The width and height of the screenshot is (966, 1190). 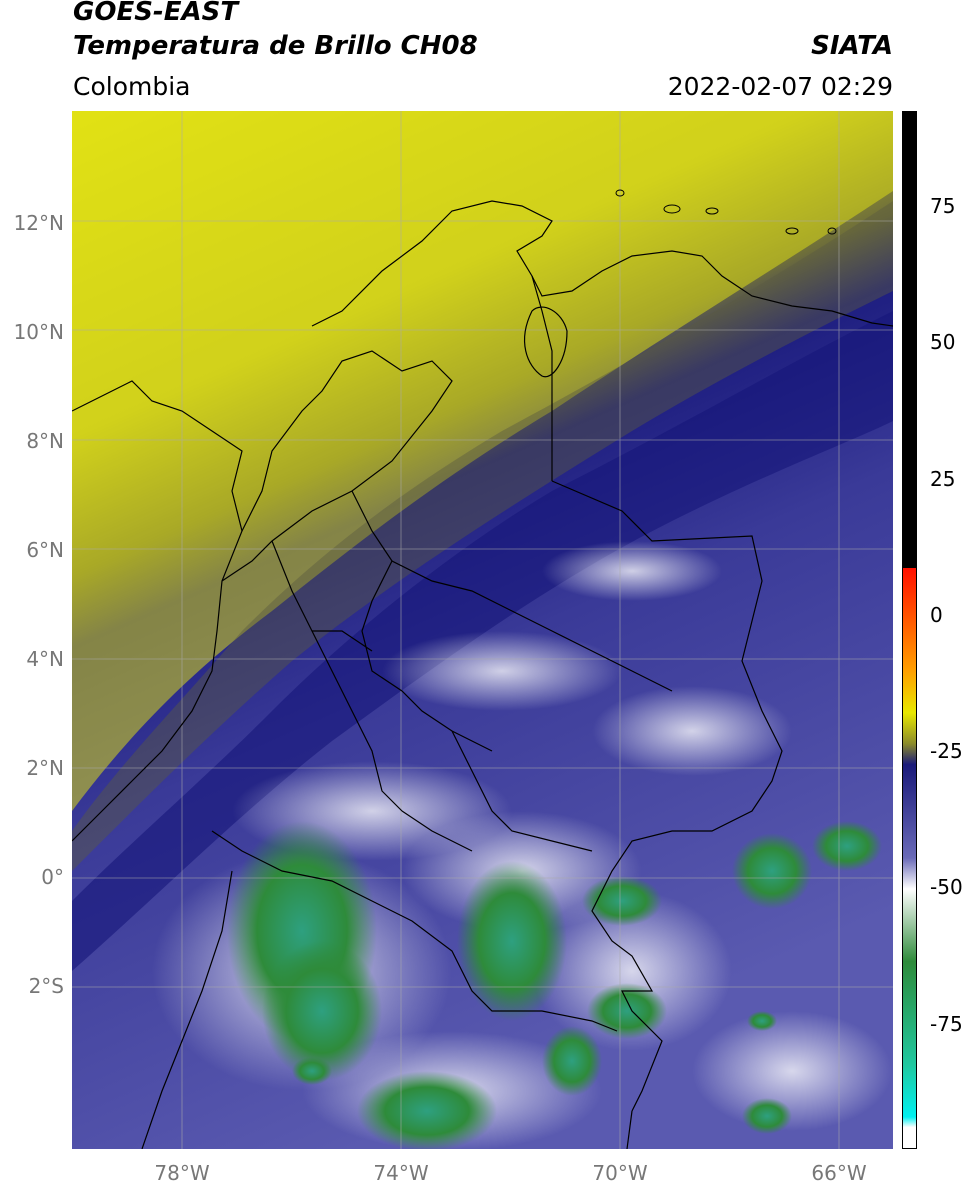 What do you see at coordinates (45, 550) in the screenshot?
I see `lat-label: 6°N` at bounding box center [45, 550].